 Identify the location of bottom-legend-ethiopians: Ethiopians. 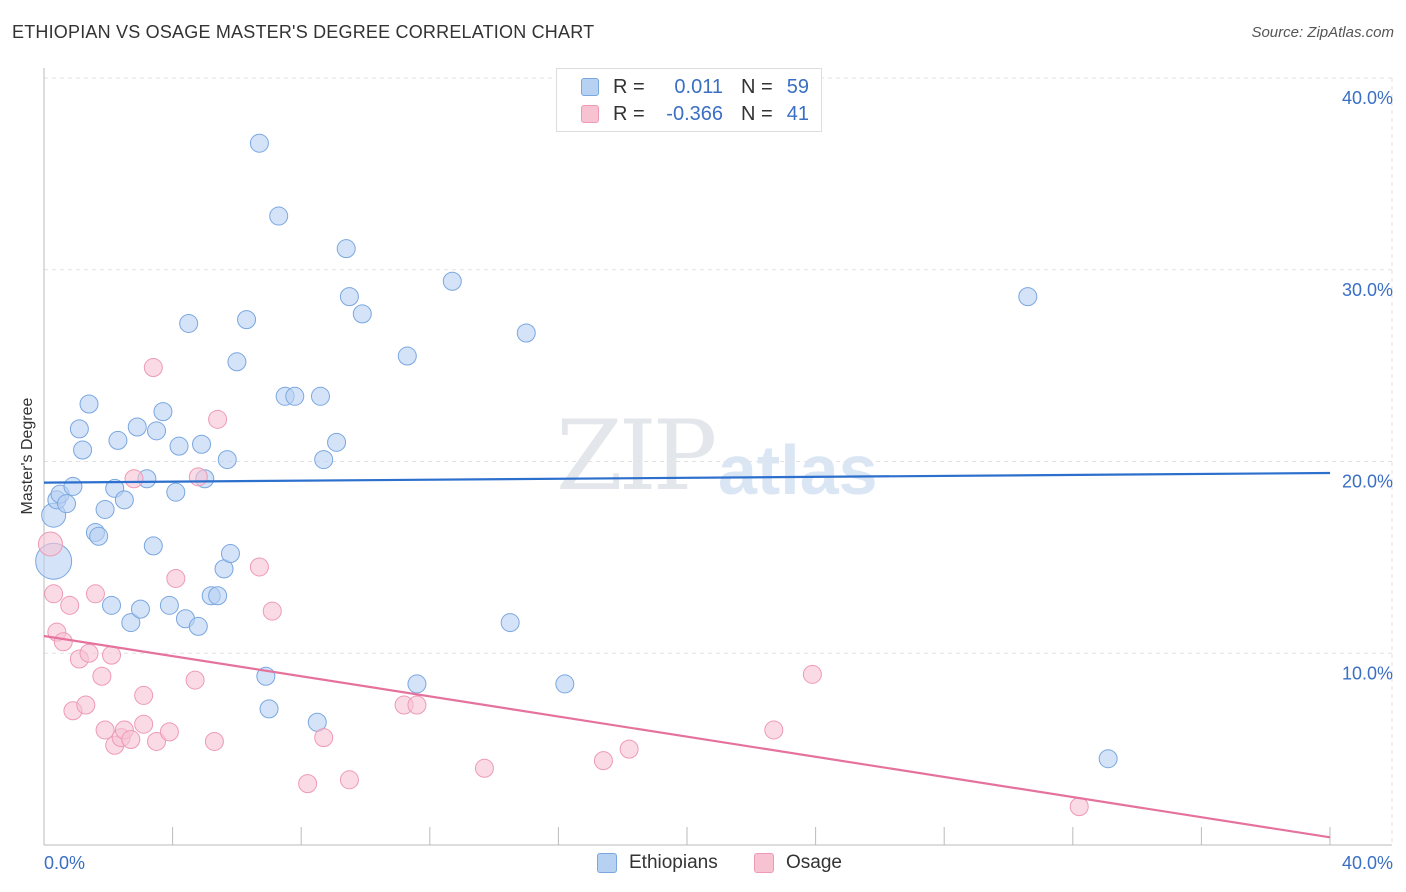
(657, 863).